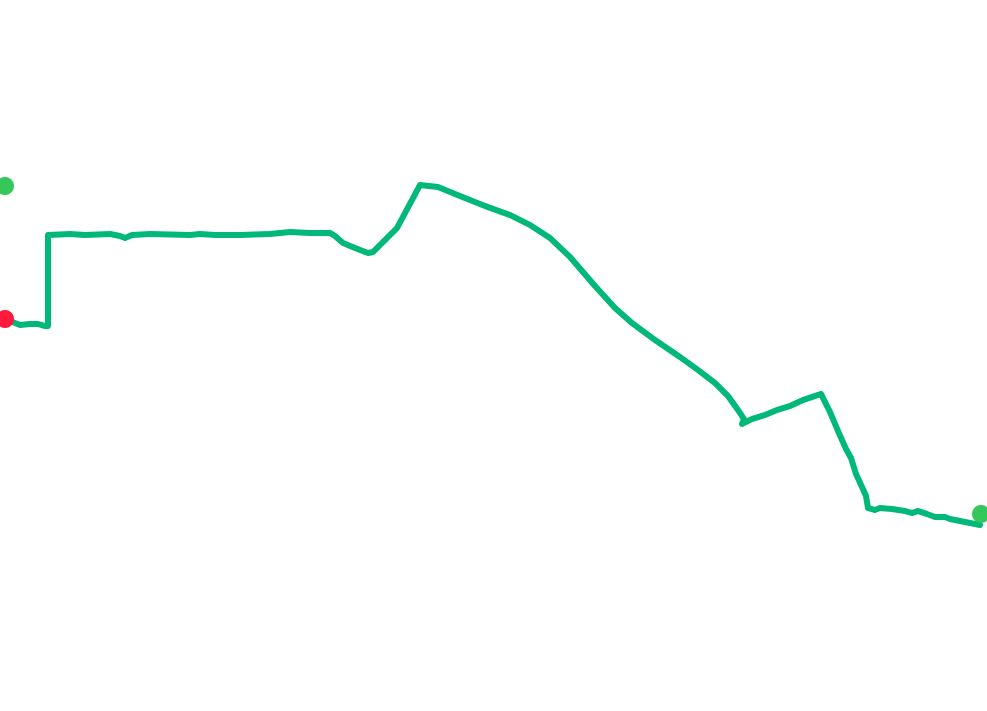 This screenshot has height=711, width=987. I want to click on waypoint-marker, so click(7, 186).